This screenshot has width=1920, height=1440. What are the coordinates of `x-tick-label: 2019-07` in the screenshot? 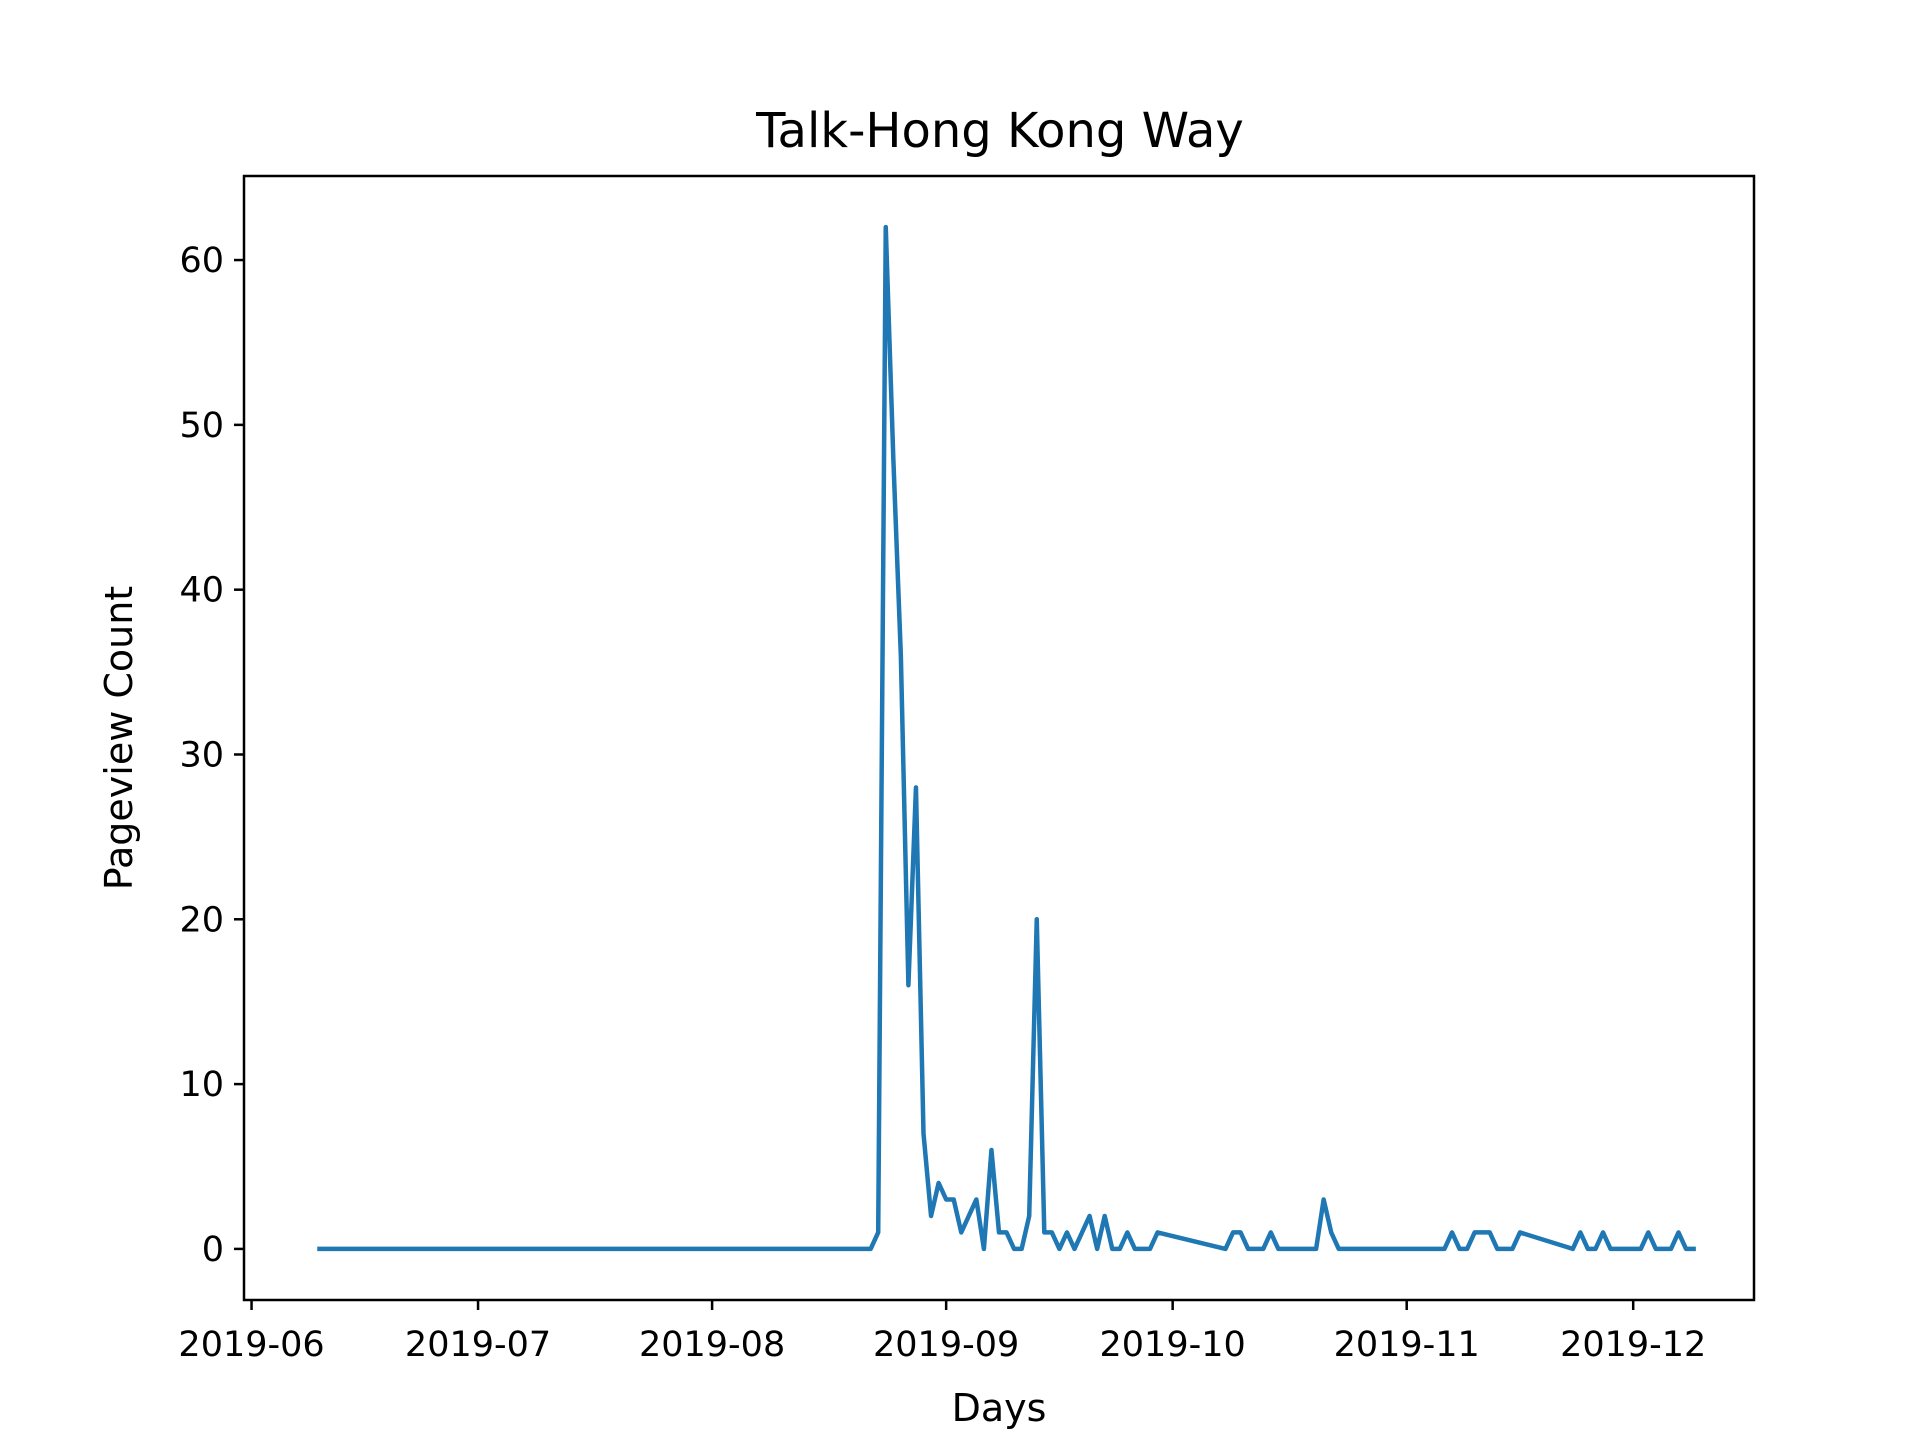 It's located at (478, 1345).